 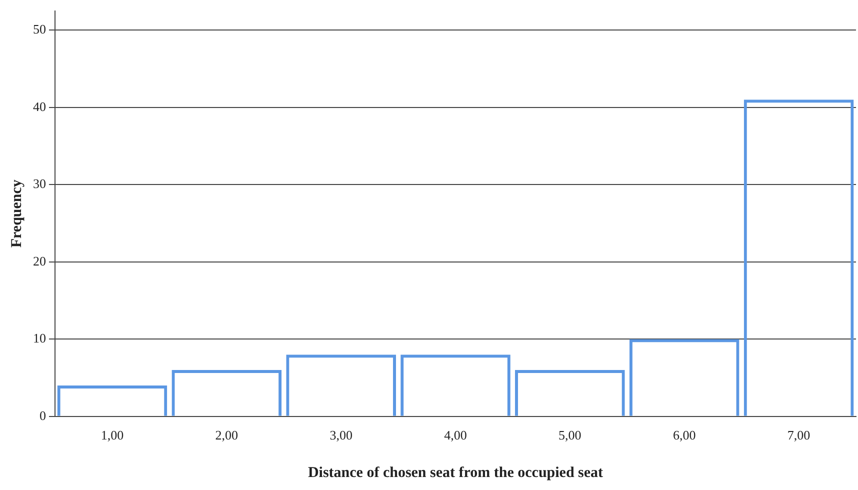 I want to click on x-tick-label: 5,00, so click(x=570, y=435).